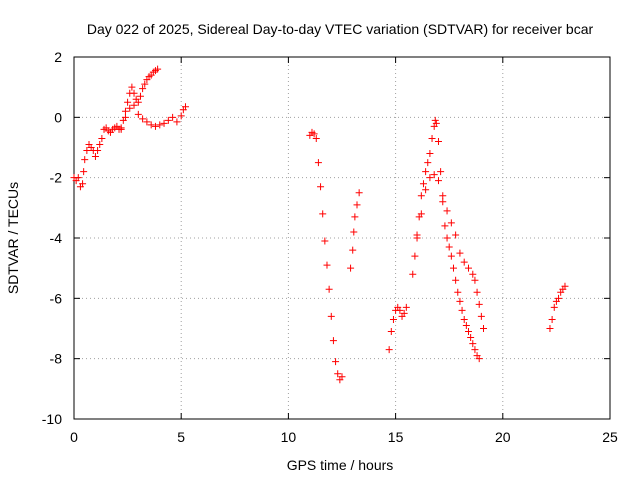  Describe the element at coordinates (503, 437) in the screenshot. I see `x-tick-label: 20` at that location.